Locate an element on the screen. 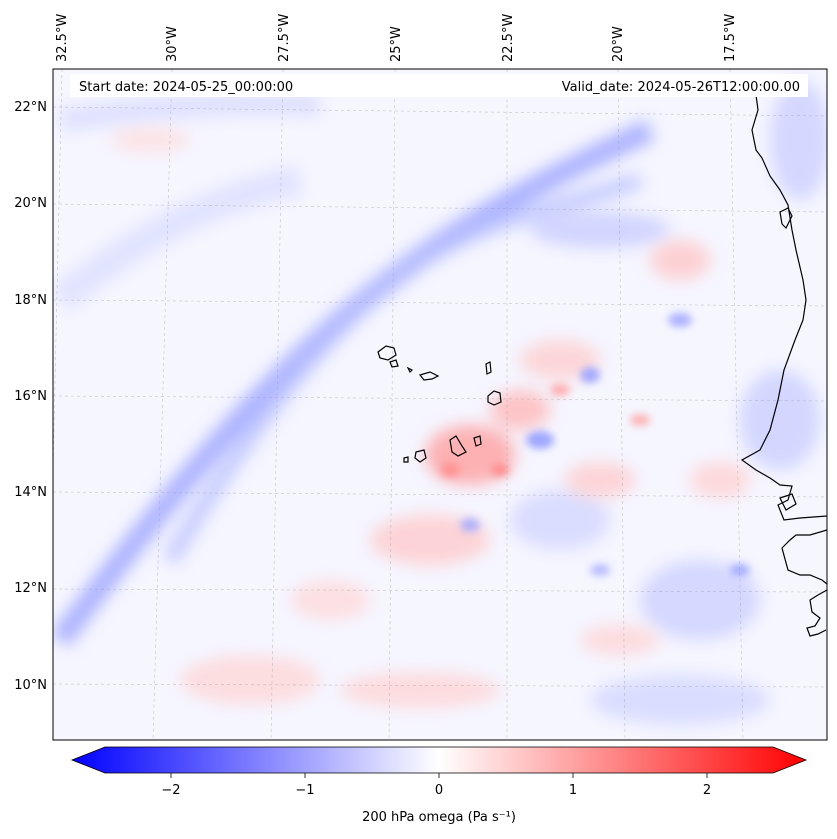  longitude-label: 17.5°W is located at coordinates (730, 38).